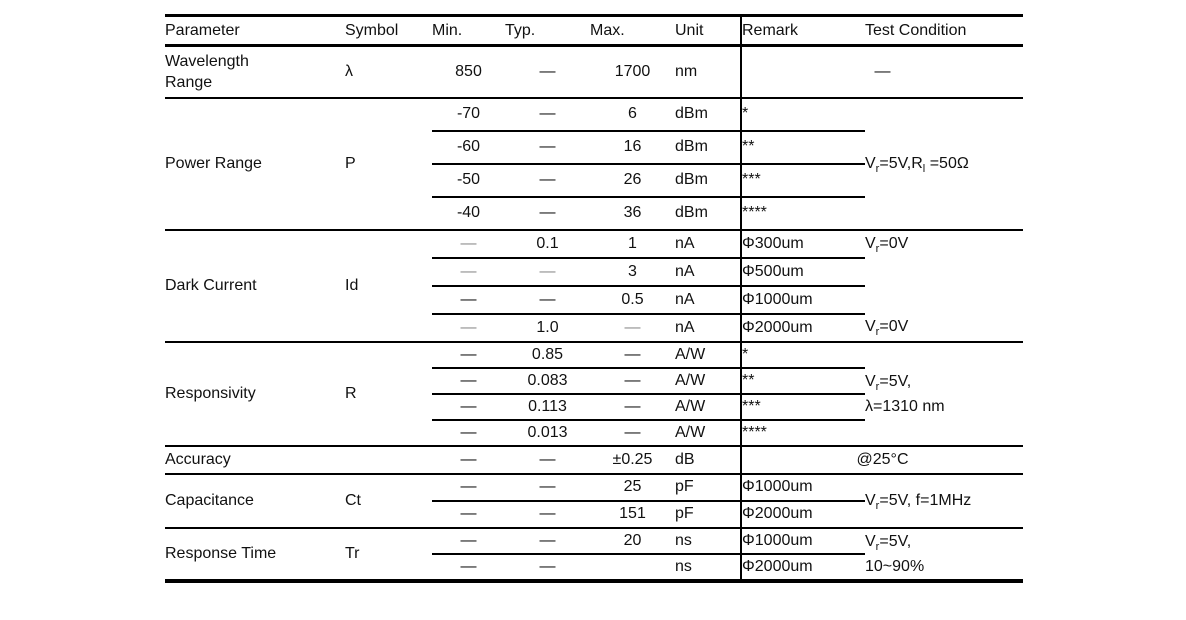  I want to click on max-cell: 6, so click(632, 114).